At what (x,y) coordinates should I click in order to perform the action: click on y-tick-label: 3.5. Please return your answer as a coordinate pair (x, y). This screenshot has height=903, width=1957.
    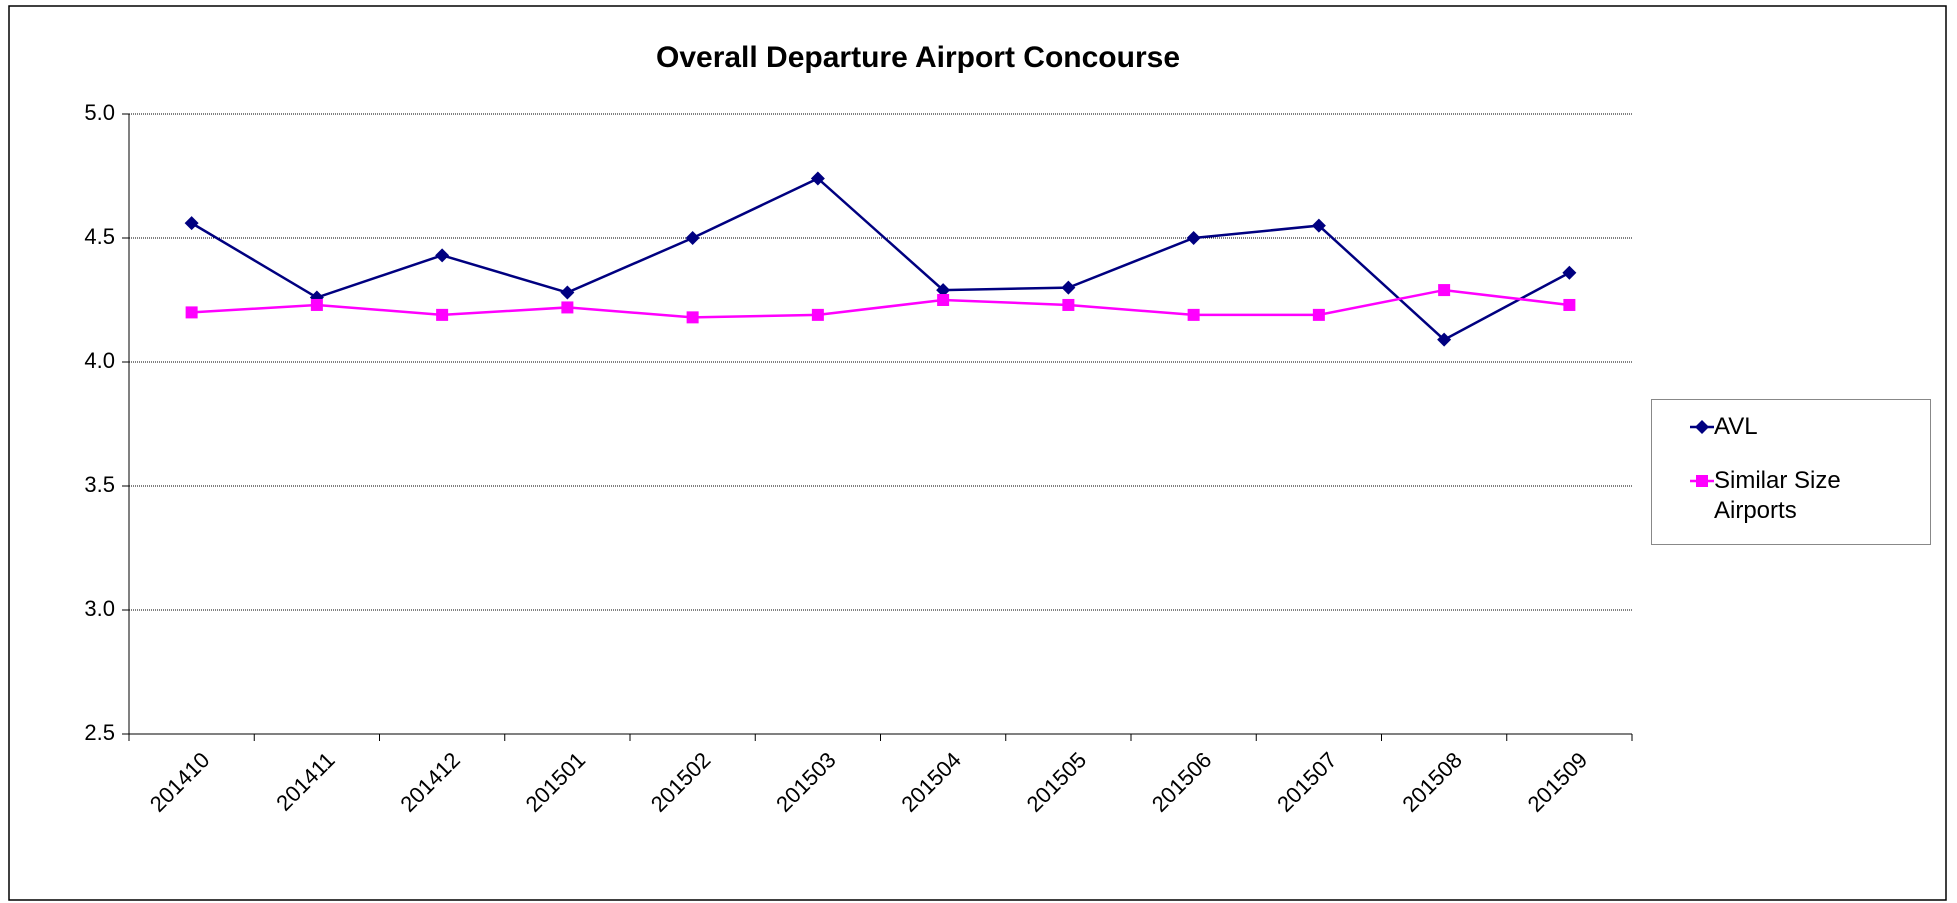
    Looking at the image, I should click on (99, 484).